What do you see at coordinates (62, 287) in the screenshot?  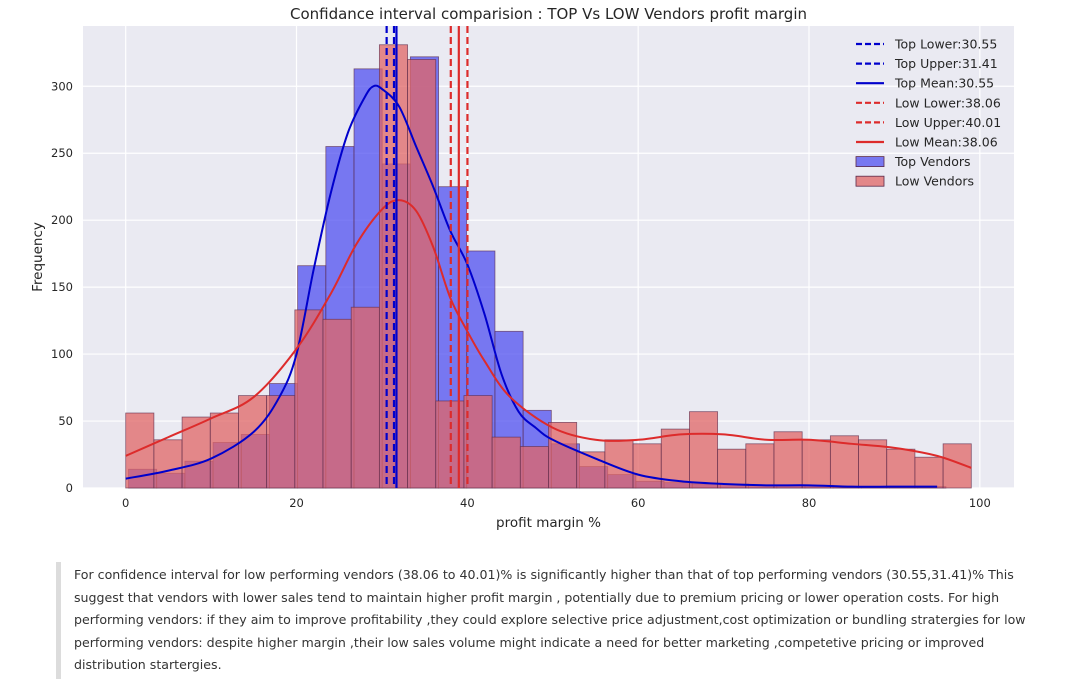 I see `y-tick-label-3: 150` at bounding box center [62, 287].